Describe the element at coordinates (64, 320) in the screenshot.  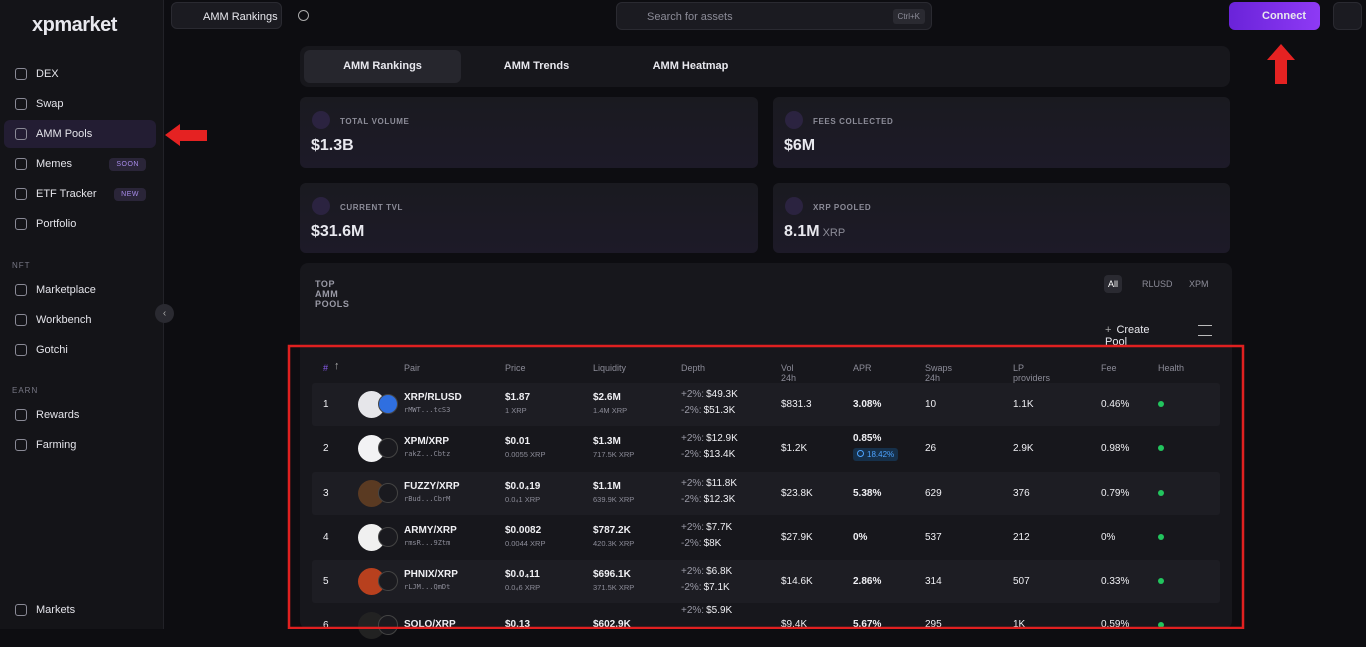
I see `nav-label: Workbench` at that location.